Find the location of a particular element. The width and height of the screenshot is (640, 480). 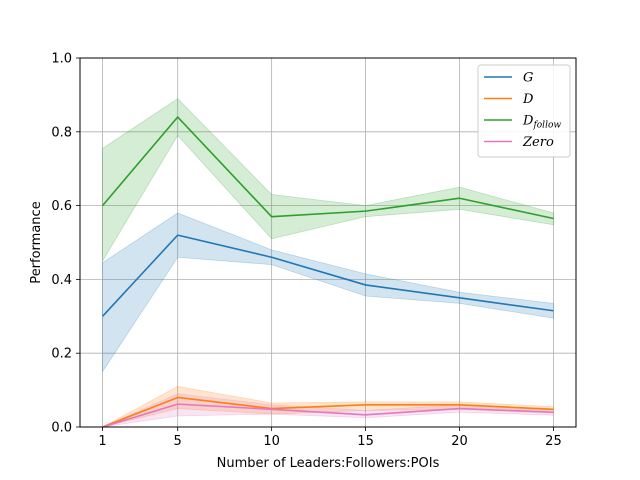

legend-label: Dfollow is located at coordinates (541, 122).